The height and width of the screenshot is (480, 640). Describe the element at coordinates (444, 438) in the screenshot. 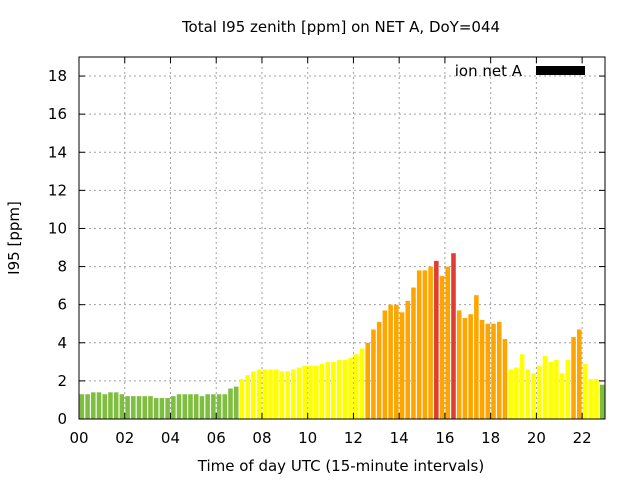

I see `x-tick-label: 16` at that location.